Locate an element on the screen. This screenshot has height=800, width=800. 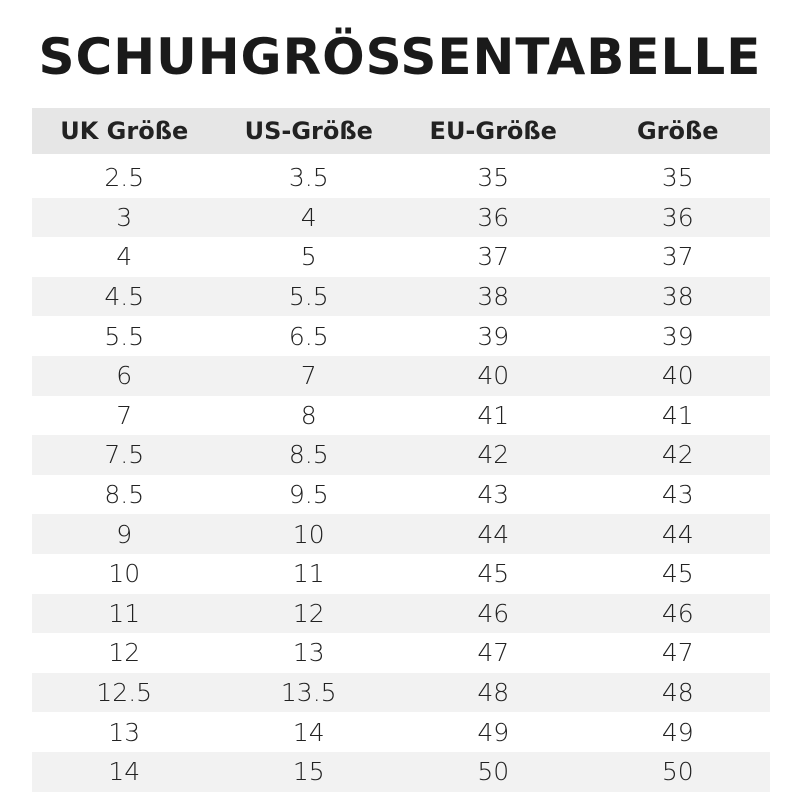
table-row: 4 5 37 37 is located at coordinates (401, 257).